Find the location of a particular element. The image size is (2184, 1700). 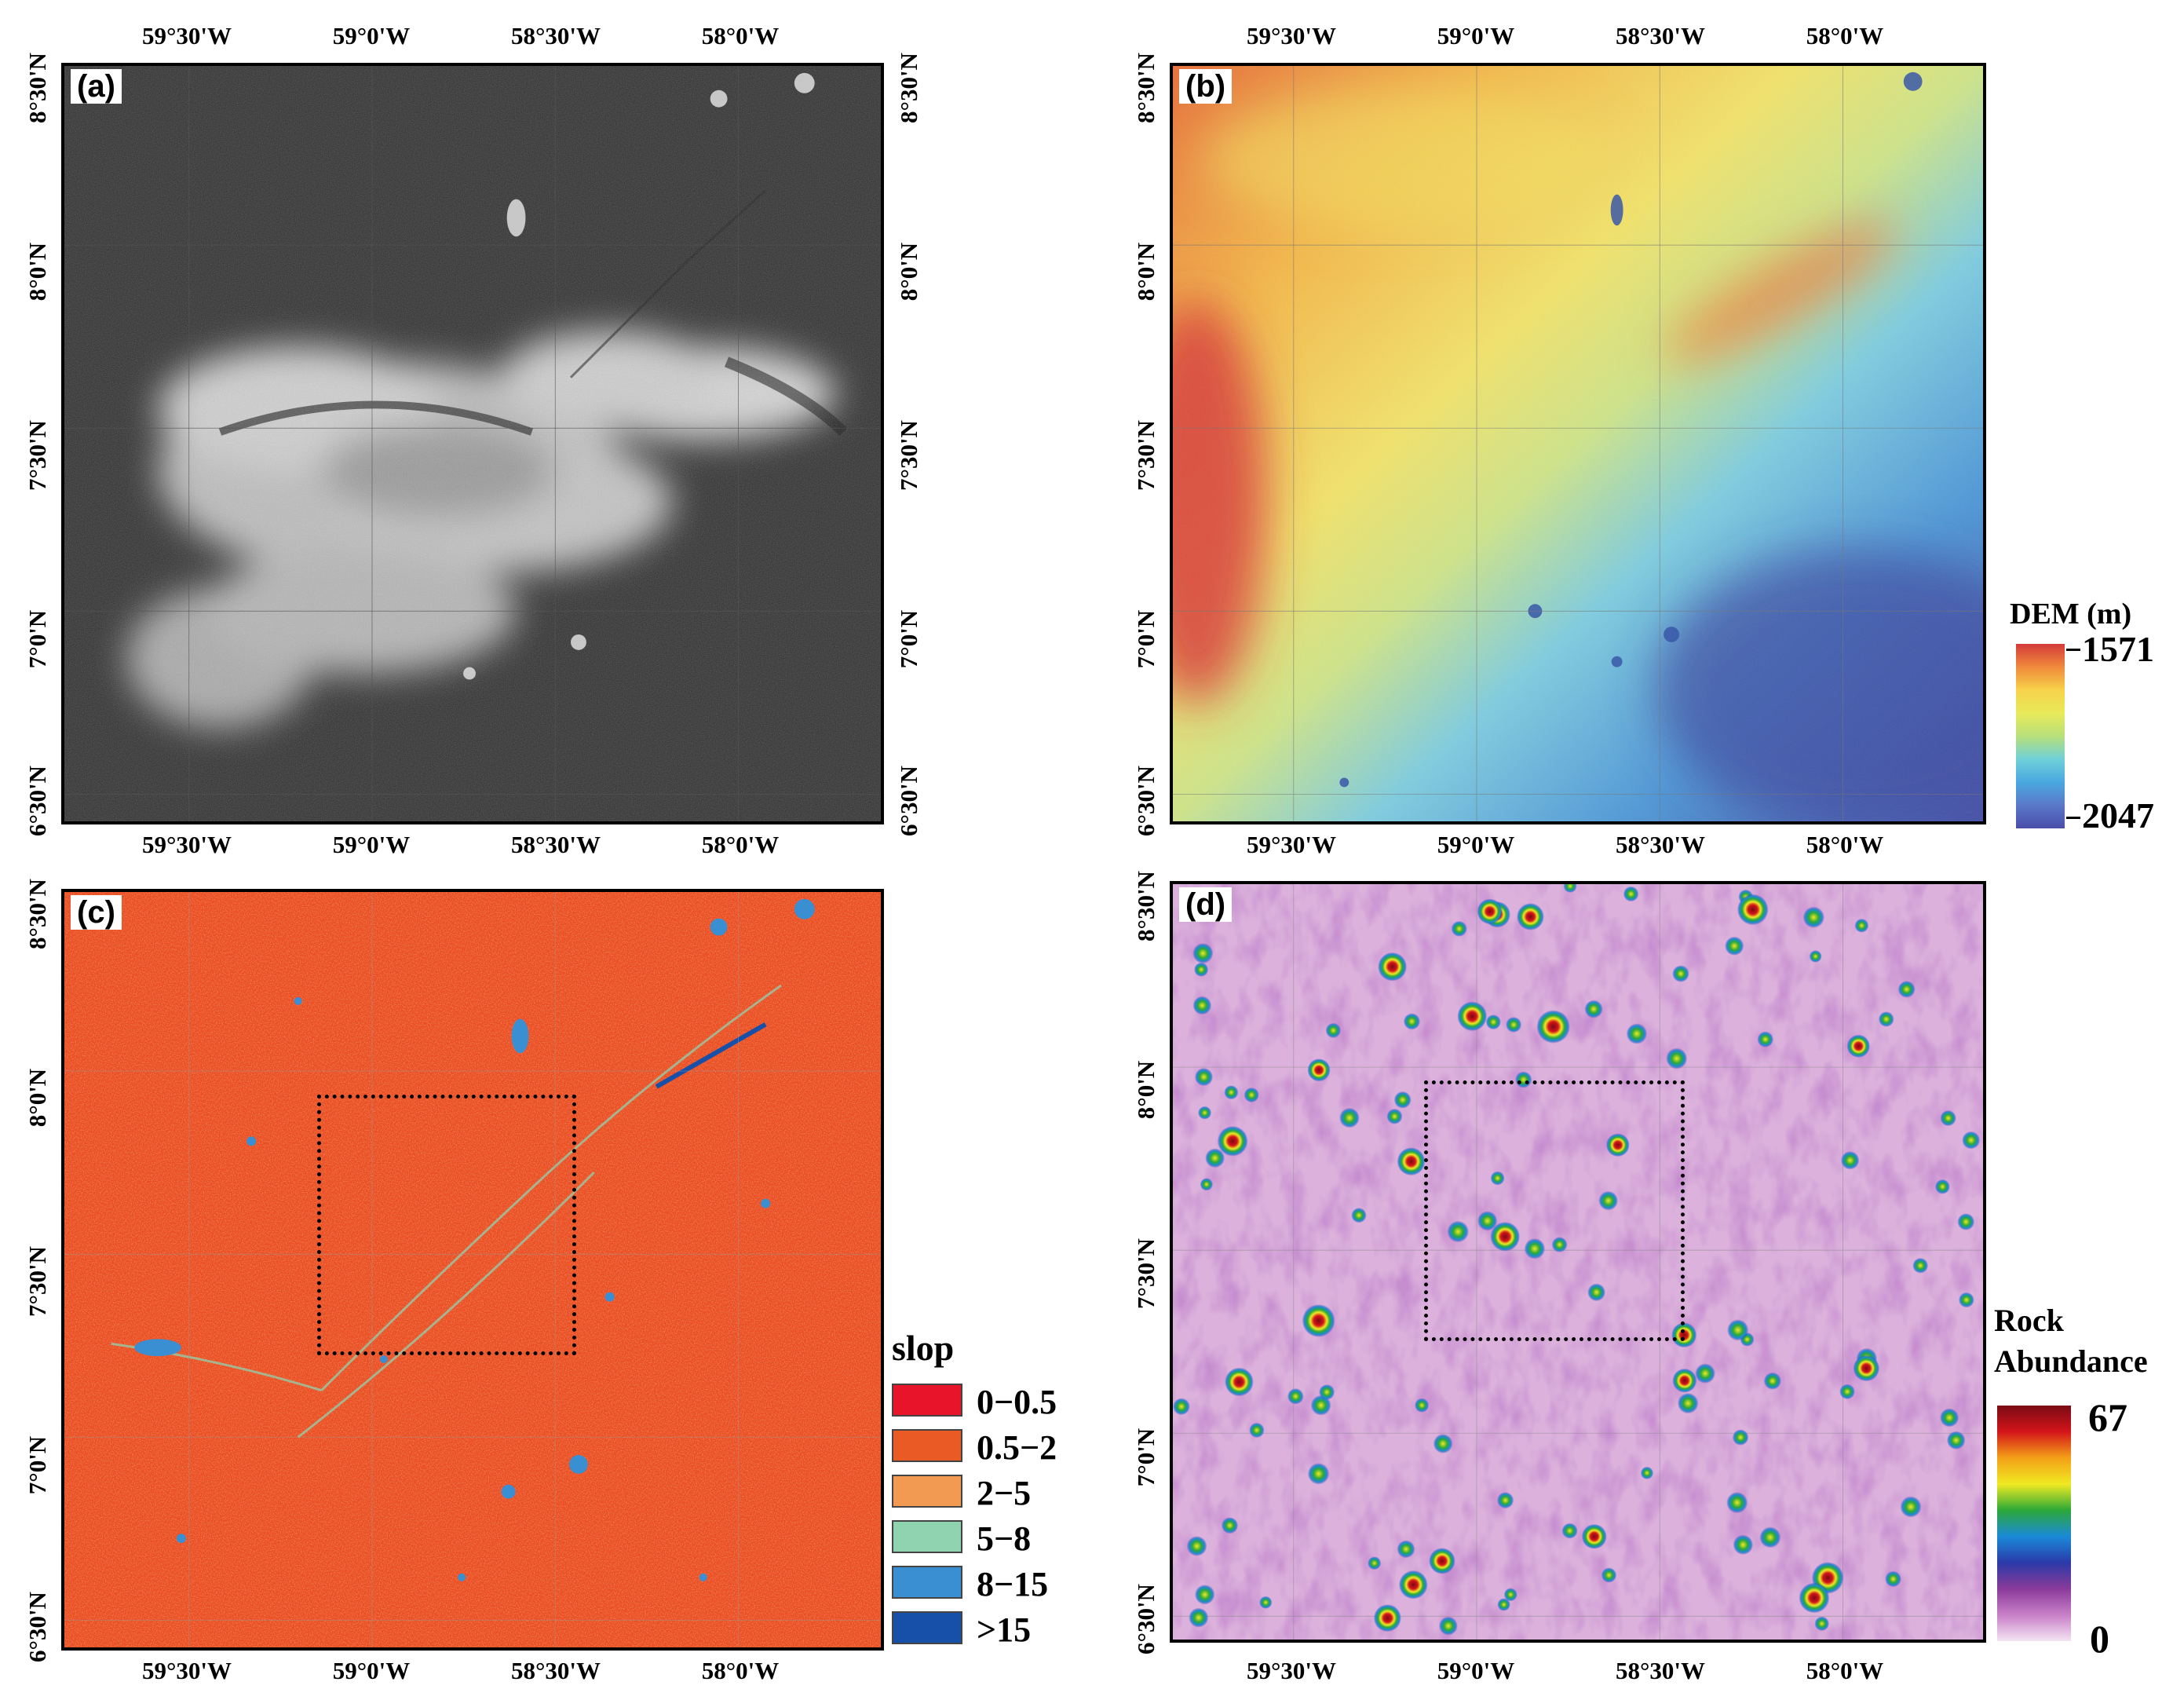

dem-max-label: 1571 is located at coordinates (2118, 649).